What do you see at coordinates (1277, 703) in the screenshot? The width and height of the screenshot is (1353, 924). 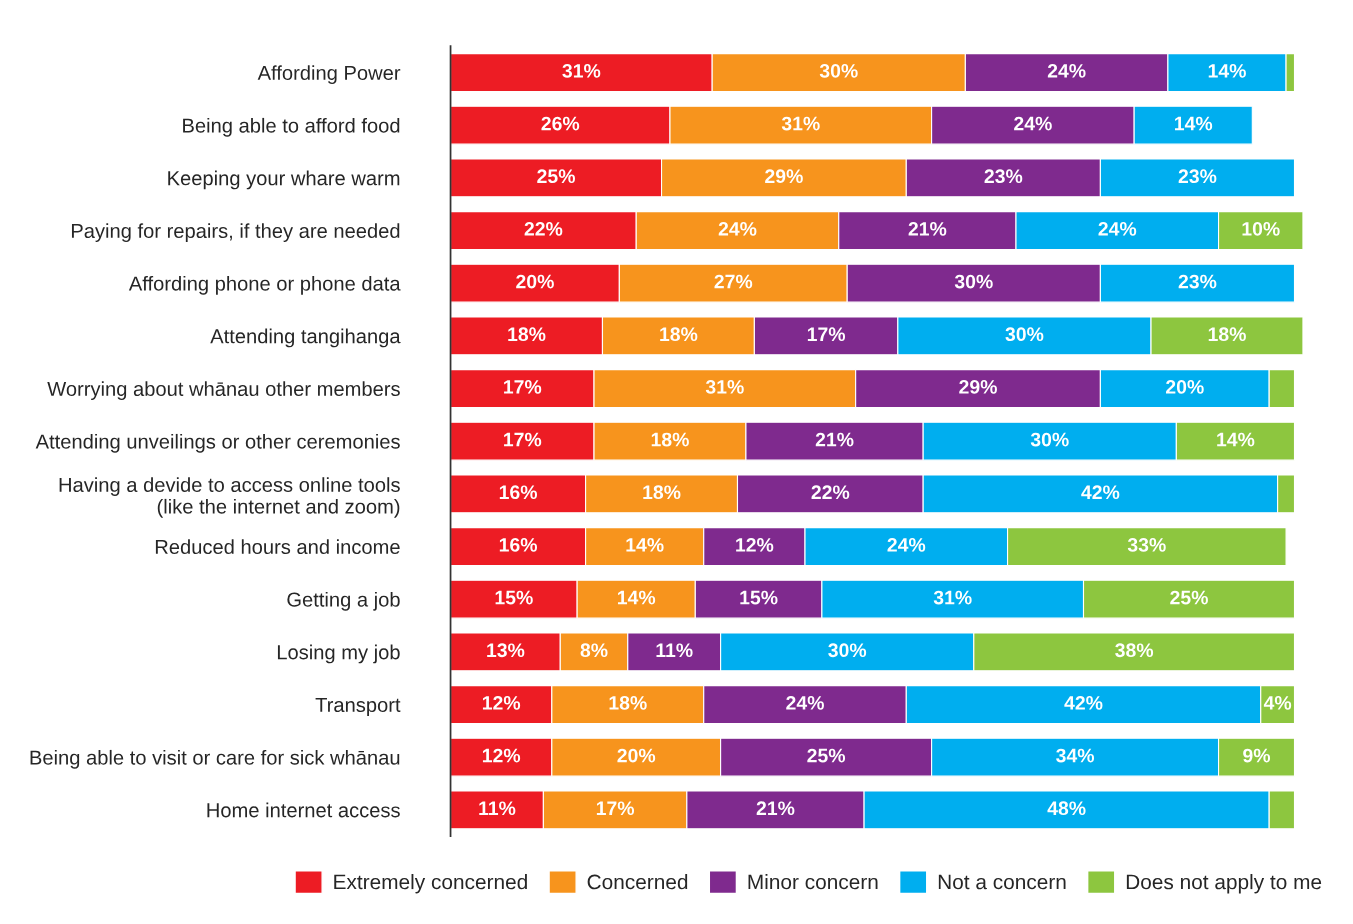 I see `data-label: 4%` at bounding box center [1277, 703].